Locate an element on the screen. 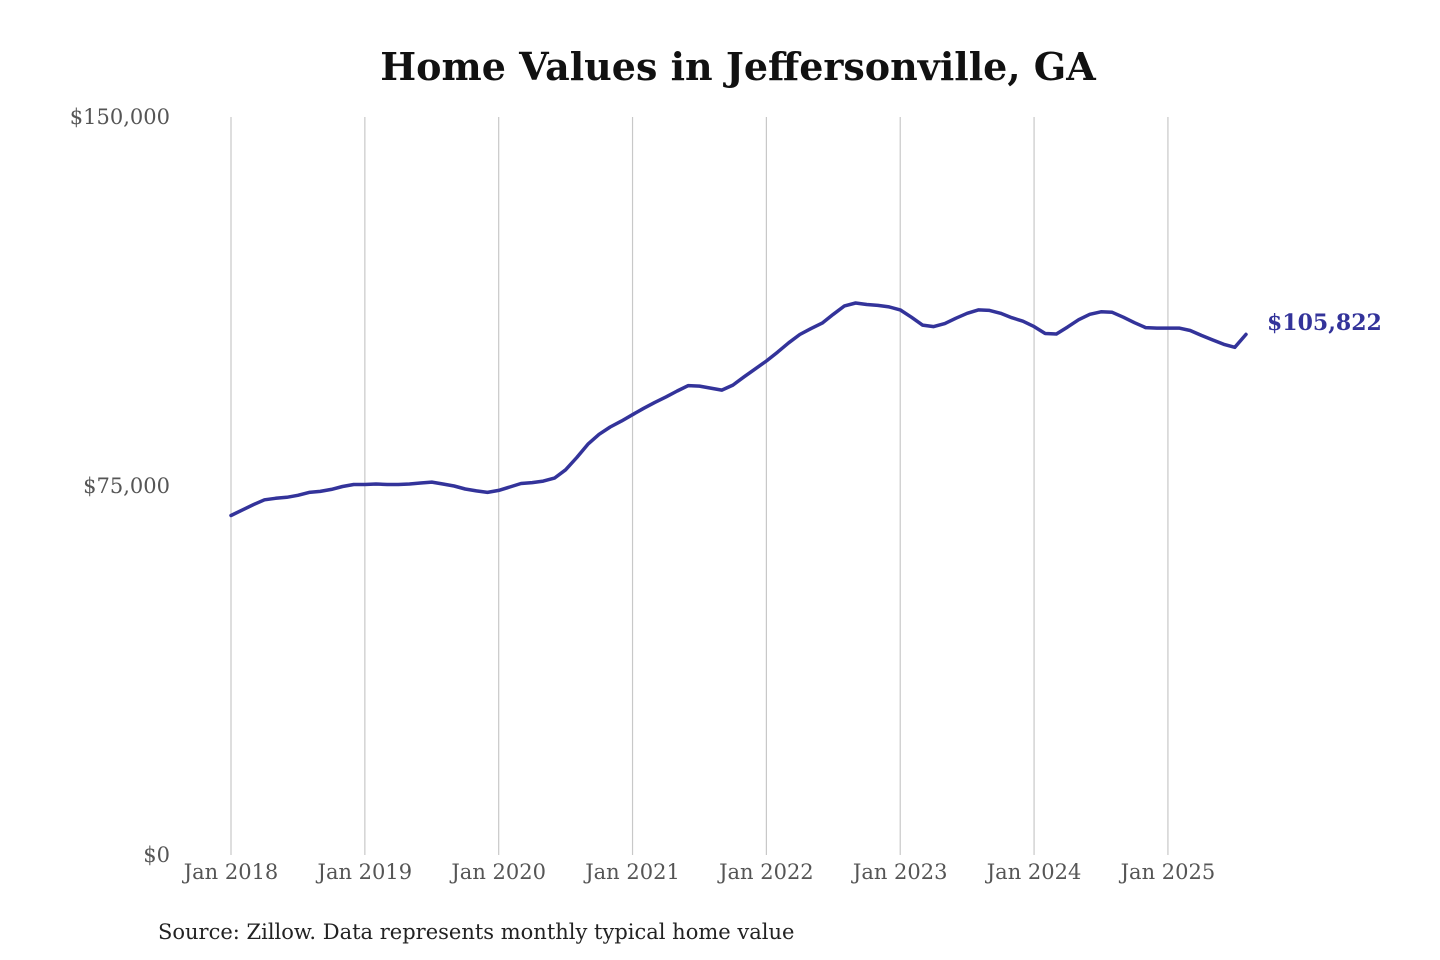  x-tick-label: Jan 2024 is located at coordinates (1033, 872).